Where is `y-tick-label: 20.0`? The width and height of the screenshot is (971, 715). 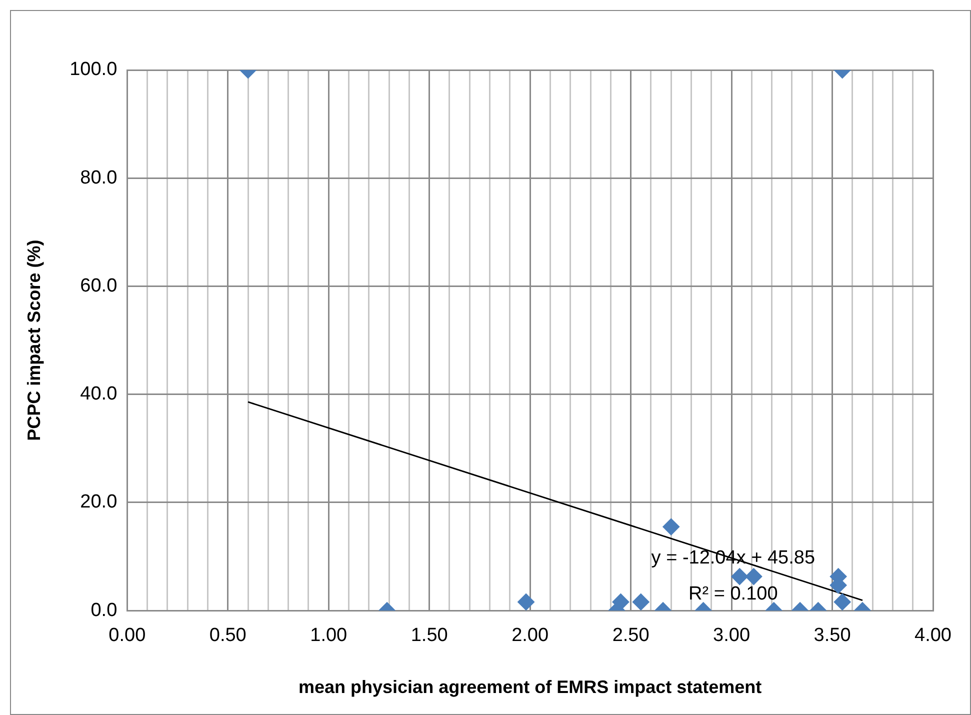
y-tick-label: 20.0 is located at coordinates (99, 502).